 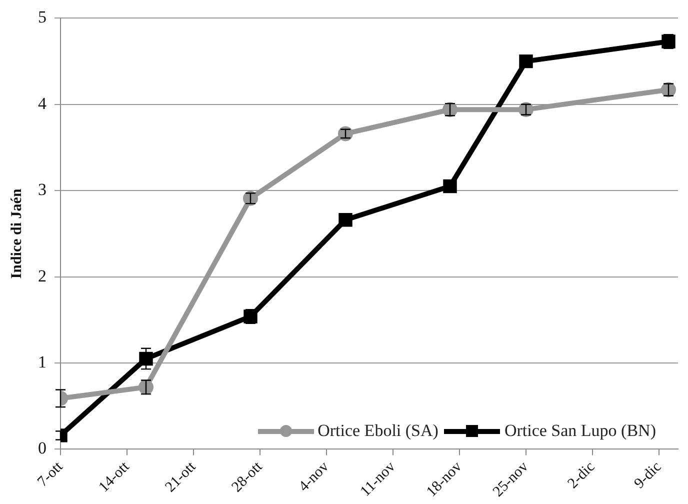 I want to click on y-tick-label: 0, so click(x=42, y=448).